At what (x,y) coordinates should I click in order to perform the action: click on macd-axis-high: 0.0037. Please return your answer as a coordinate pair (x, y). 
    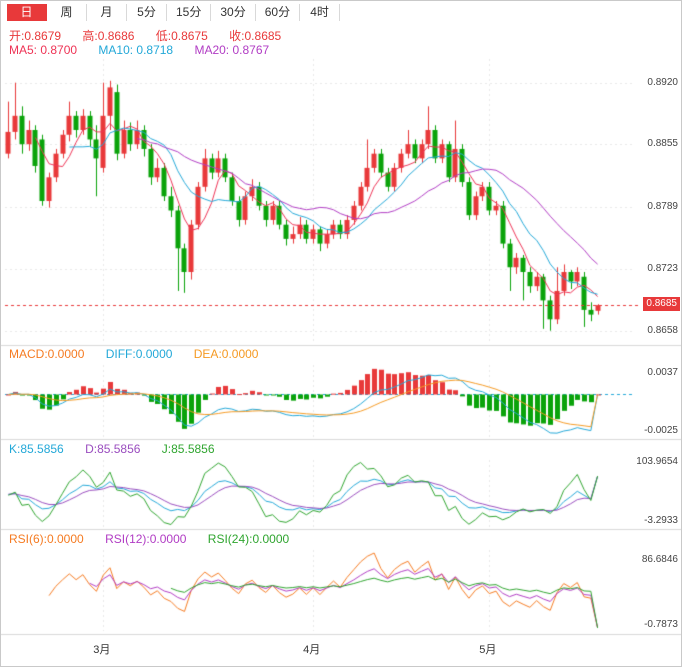
    Looking at the image, I should click on (662, 372).